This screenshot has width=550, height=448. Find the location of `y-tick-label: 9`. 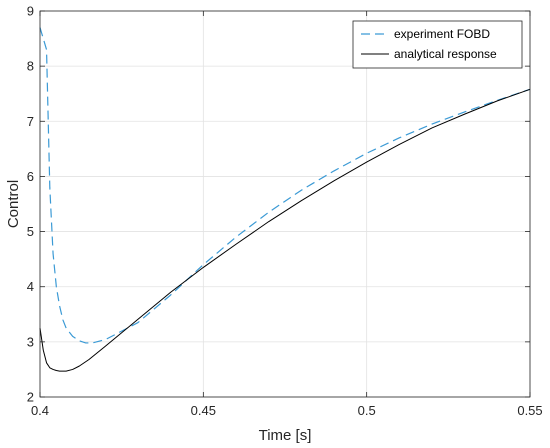

y-tick-label: 9 is located at coordinates (30, 11).